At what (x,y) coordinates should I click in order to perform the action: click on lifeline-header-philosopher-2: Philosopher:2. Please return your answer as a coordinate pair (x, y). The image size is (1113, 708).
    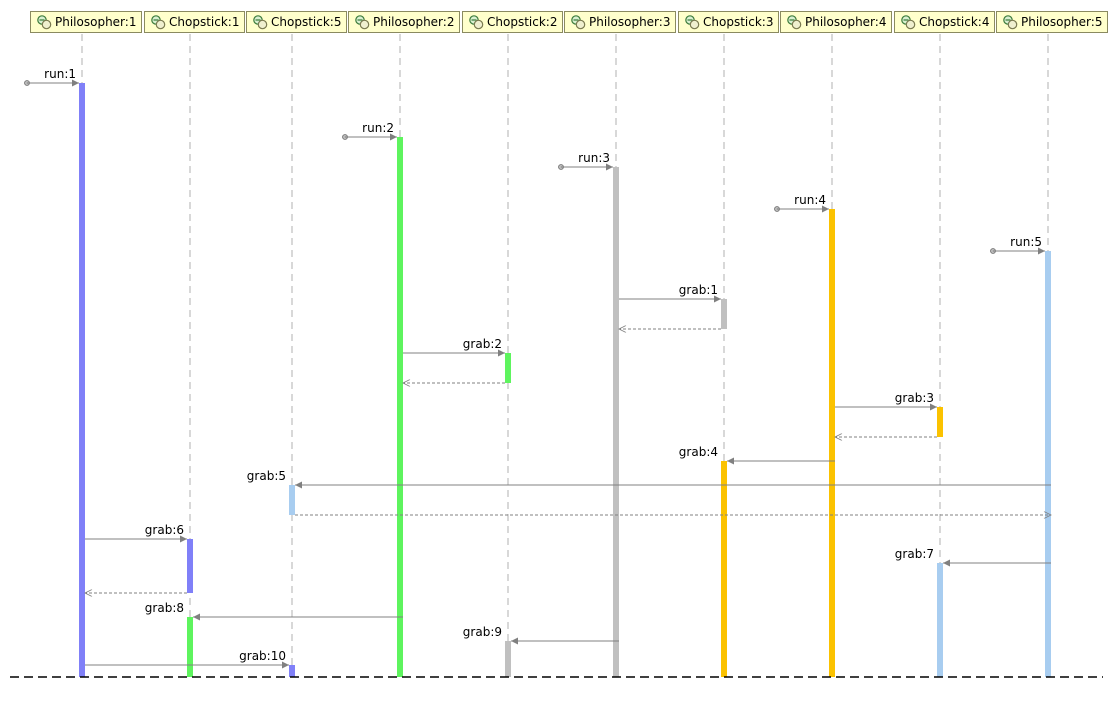
    Looking at the image, I should click on (404, 22).